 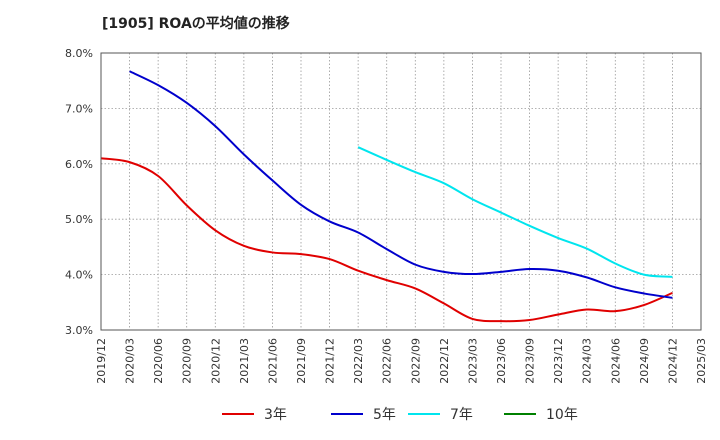 What do you see at coordinates (387, 361) in the screenshot?
I see `x-tick-label: 2022/06` at bounding box center [387, 361].